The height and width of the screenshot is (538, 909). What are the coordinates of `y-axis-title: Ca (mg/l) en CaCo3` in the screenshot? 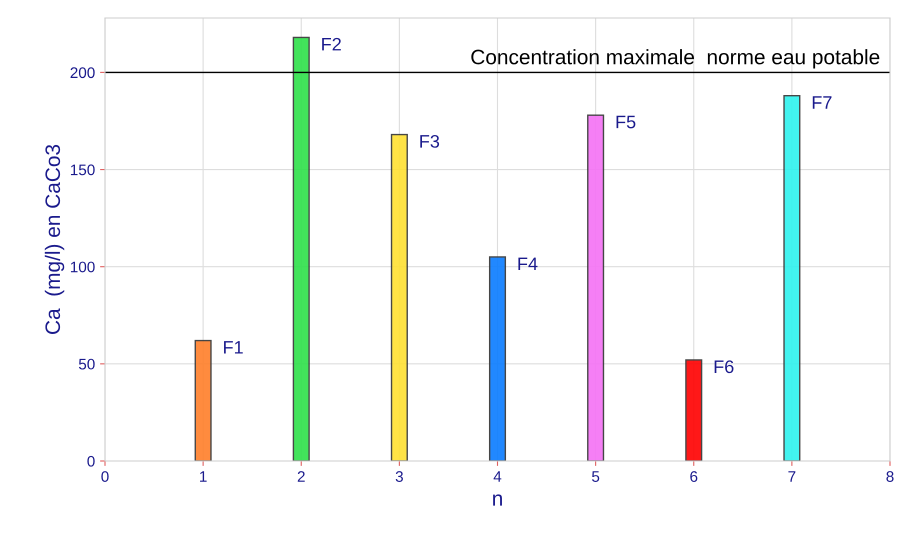 It's located at (54, 239).